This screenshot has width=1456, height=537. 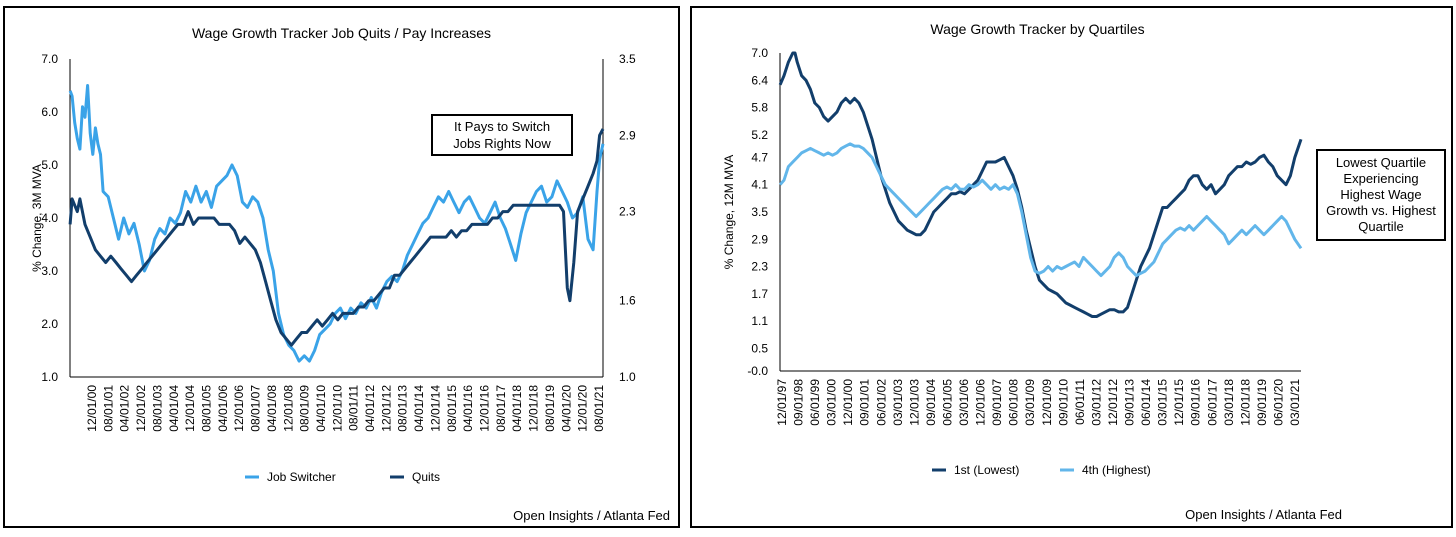 I want to click on x-tick-label: 04/01/12, so click(x=370, y=408).